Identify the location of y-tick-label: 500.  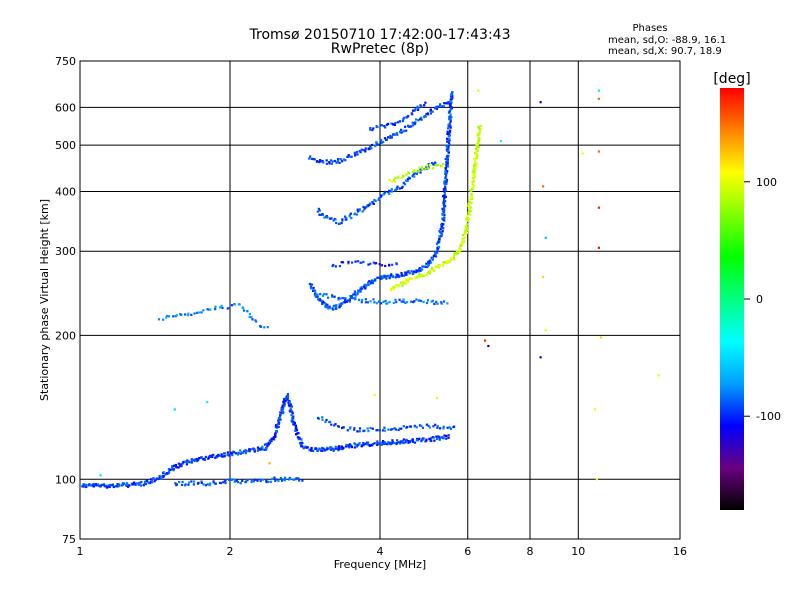
(65, 145).